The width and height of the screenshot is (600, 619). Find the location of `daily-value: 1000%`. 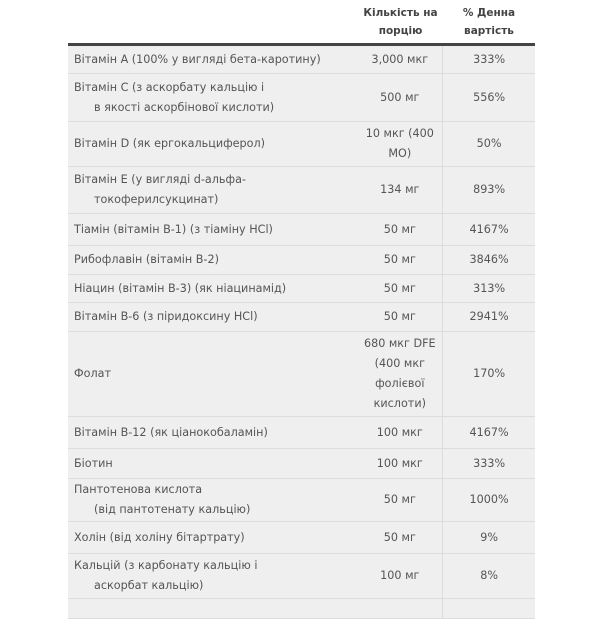

daily-value: 1000% is located at coordinates (488, 500).